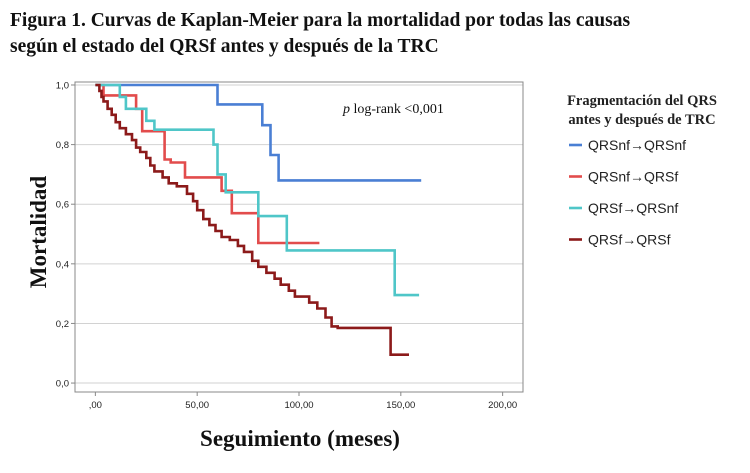  I want to click on legend-label-1: QRSnf→QRSnf, so click(637, 145).